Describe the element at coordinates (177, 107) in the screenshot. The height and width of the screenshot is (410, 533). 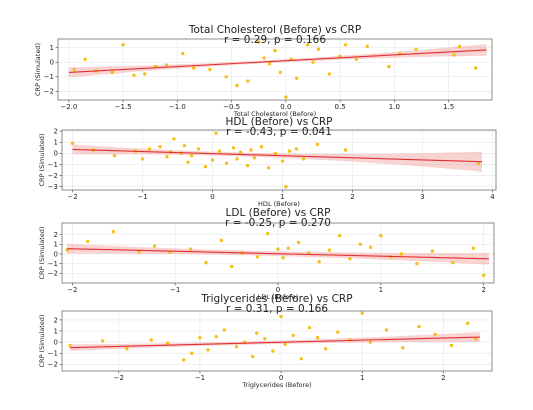
I see `x-tick-label: −1.0` at that location.